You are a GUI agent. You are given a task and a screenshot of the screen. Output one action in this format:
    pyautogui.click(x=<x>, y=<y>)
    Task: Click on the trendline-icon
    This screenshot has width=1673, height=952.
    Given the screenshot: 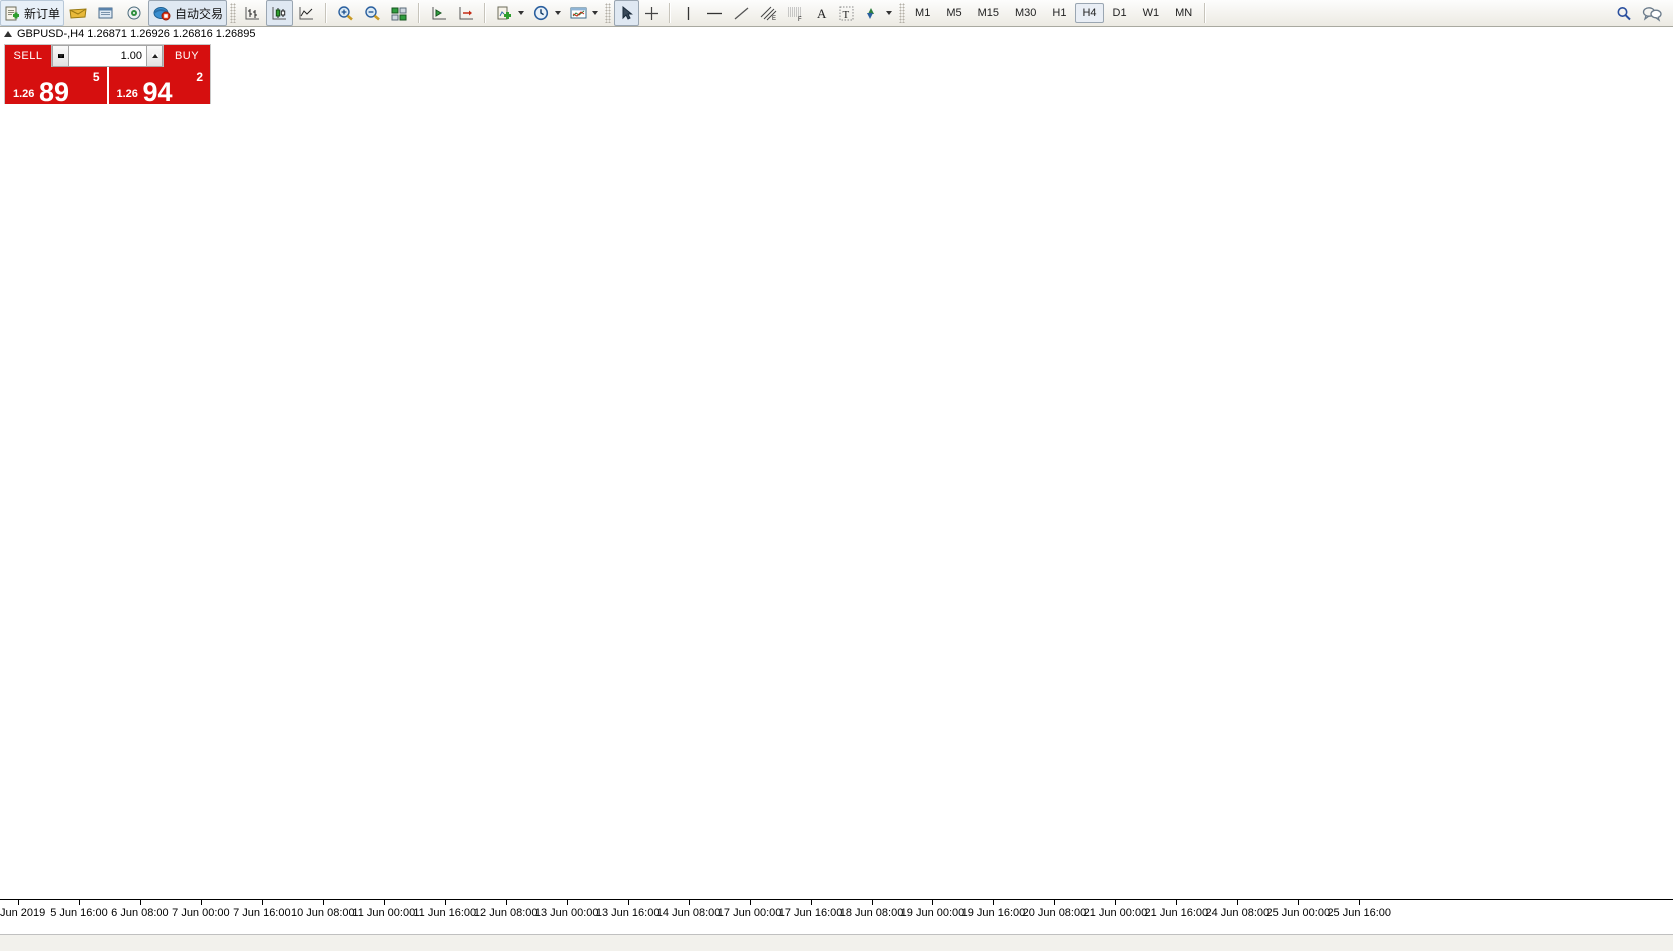 What is the action you would take?
    pyautogui.click(x=741, y=13)
    